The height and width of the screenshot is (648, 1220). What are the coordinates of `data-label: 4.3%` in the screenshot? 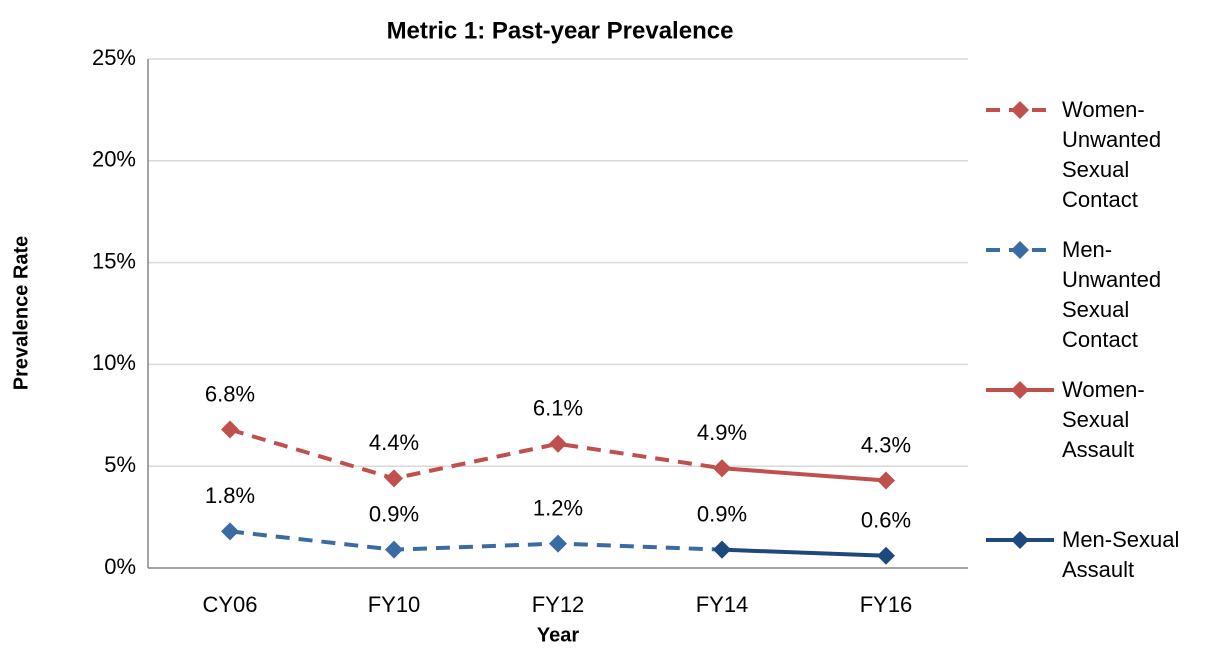 It's located at (886, 444).